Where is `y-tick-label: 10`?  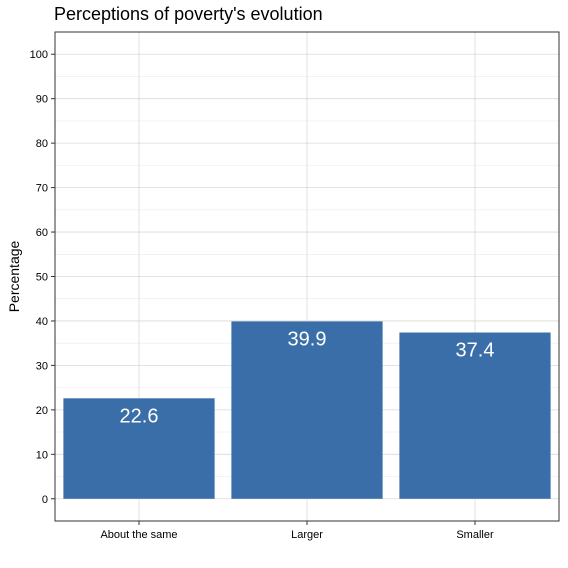
y-tick-label: 10 is located at coordinates (42, 455).